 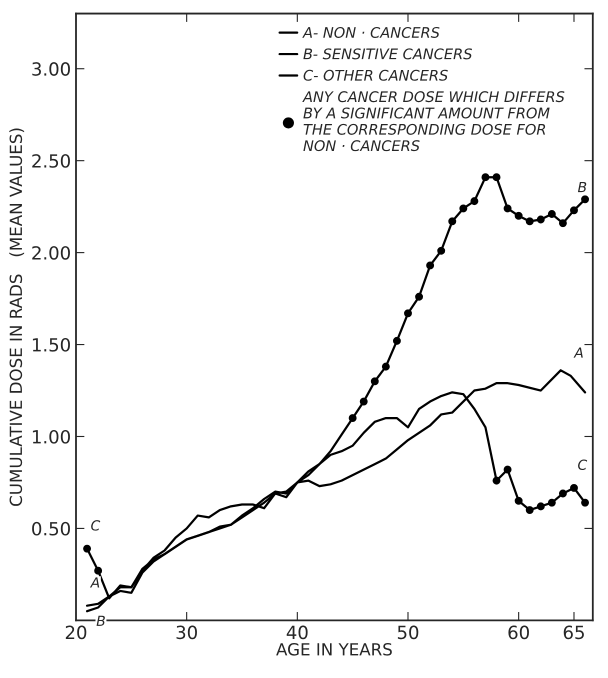 I want to click on y-tick-label: 2.50, so click(x=51, y=161).